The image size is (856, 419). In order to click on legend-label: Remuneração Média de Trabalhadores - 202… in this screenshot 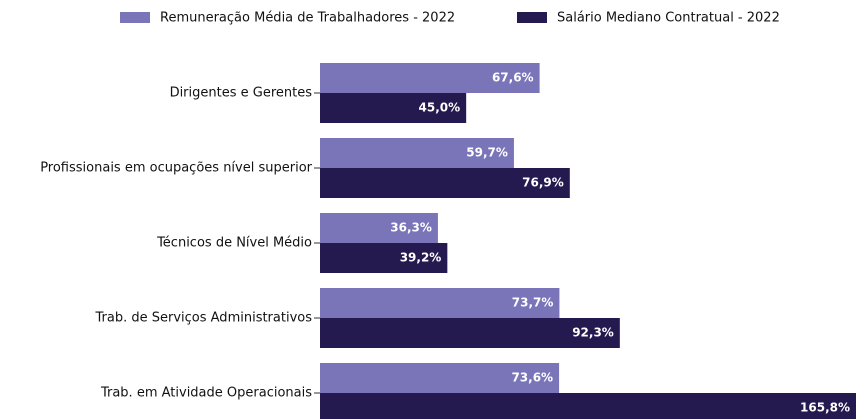, I will do `click(307, 18)`.